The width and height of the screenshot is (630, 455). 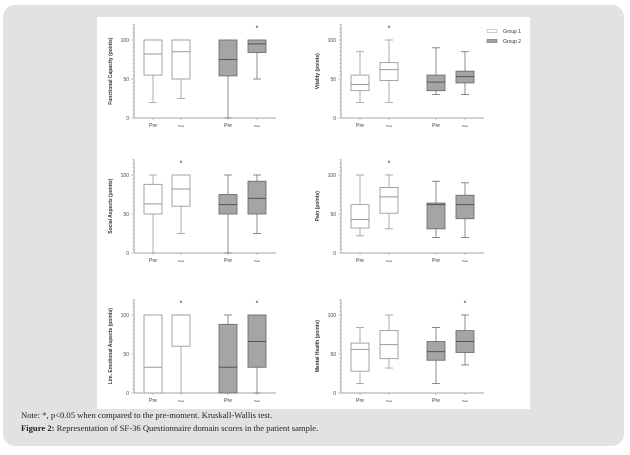 I want to click on y-axis-label: Vitality (points), so click(x=318, y=71).